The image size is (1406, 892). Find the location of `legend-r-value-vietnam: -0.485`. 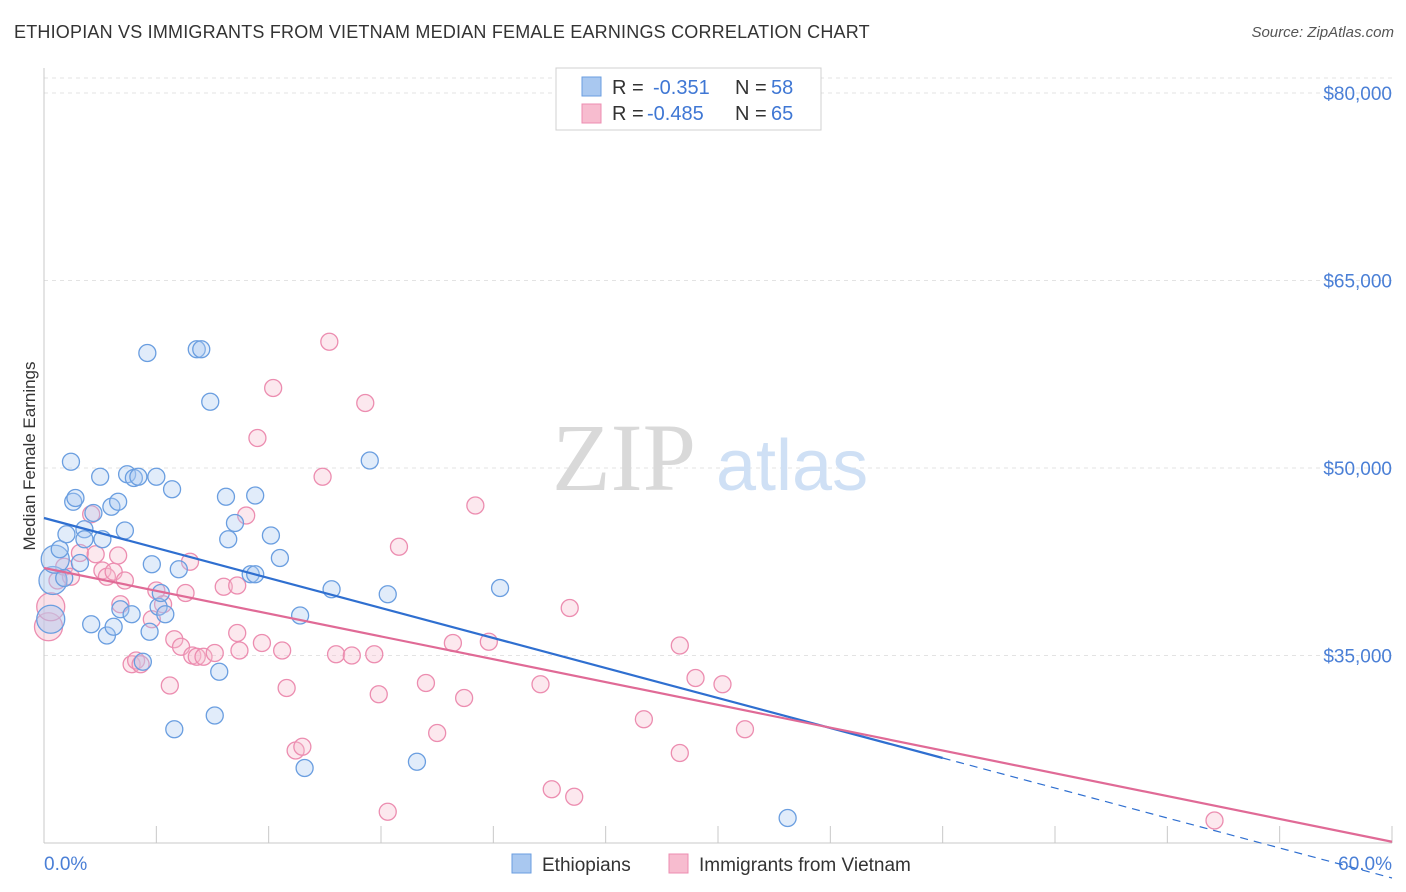

legend-r-value-vietnam: -0.485 is located at coordinates (675, 114).